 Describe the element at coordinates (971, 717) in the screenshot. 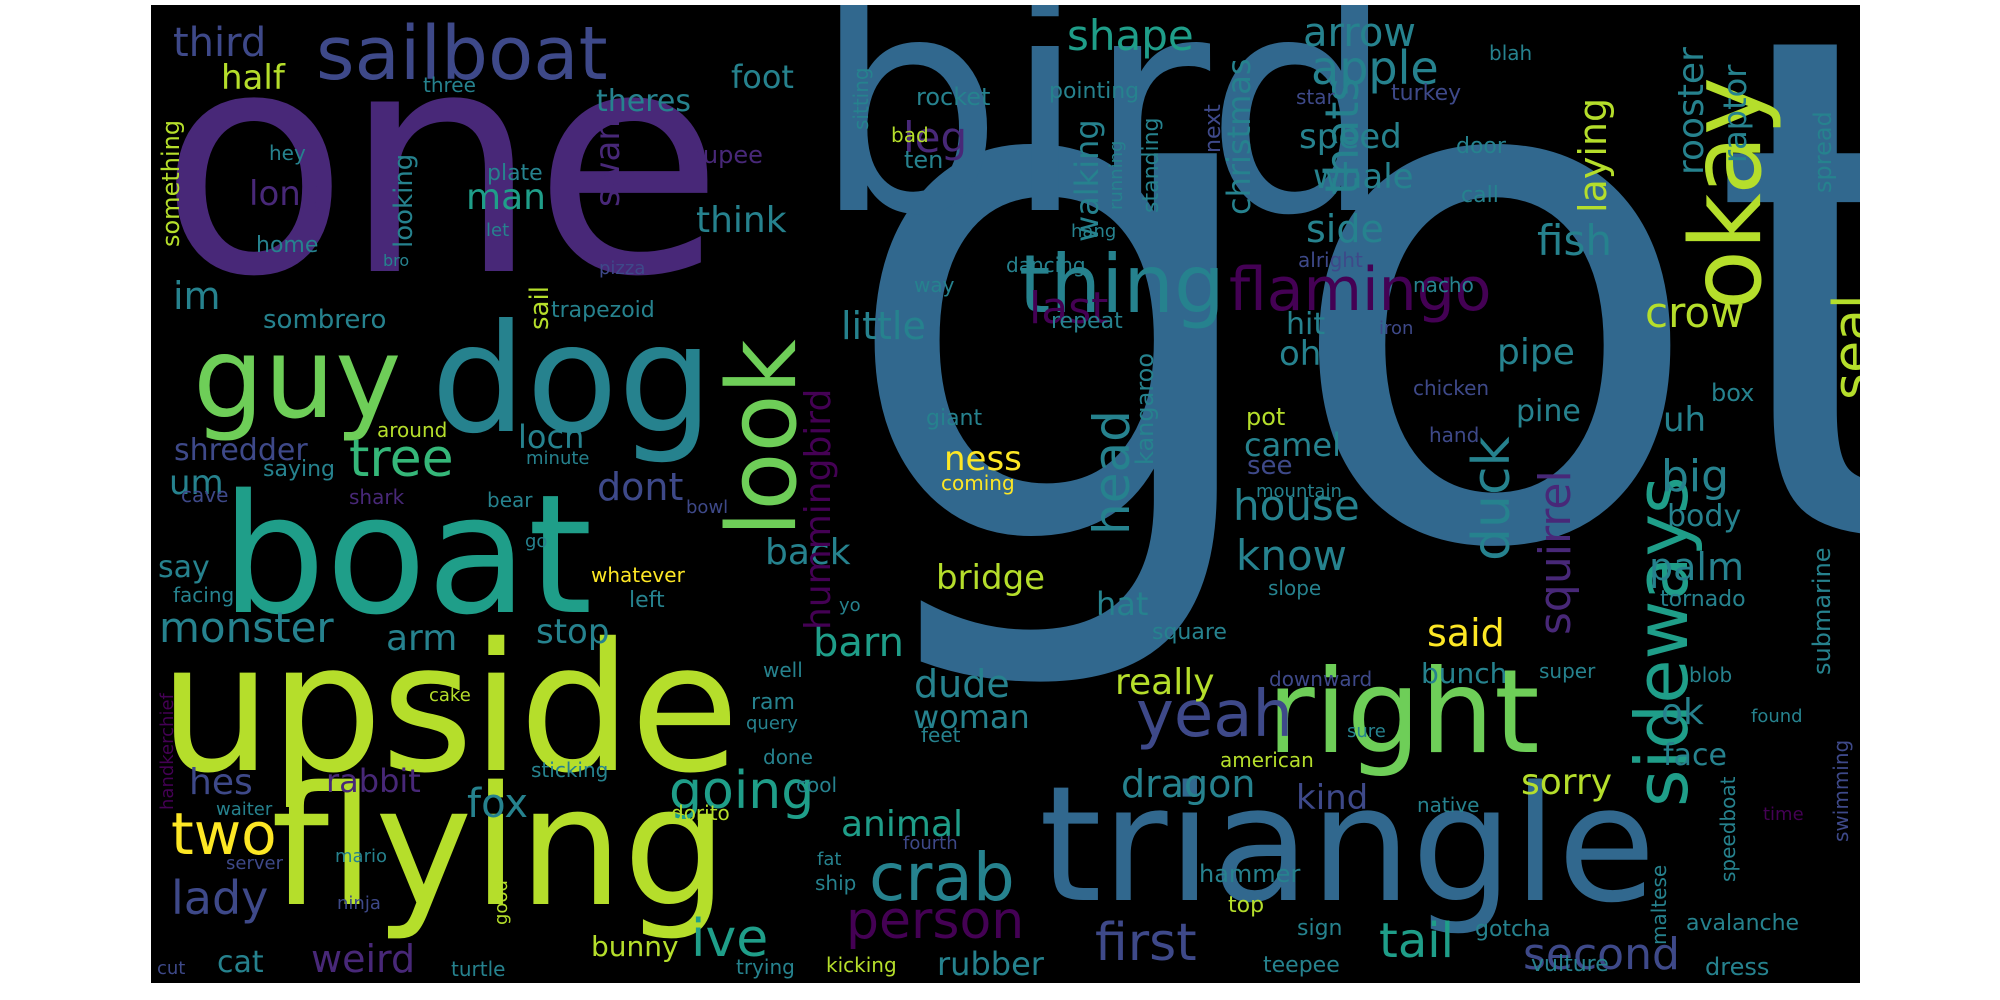

I see `word-woman: woman` at that location.